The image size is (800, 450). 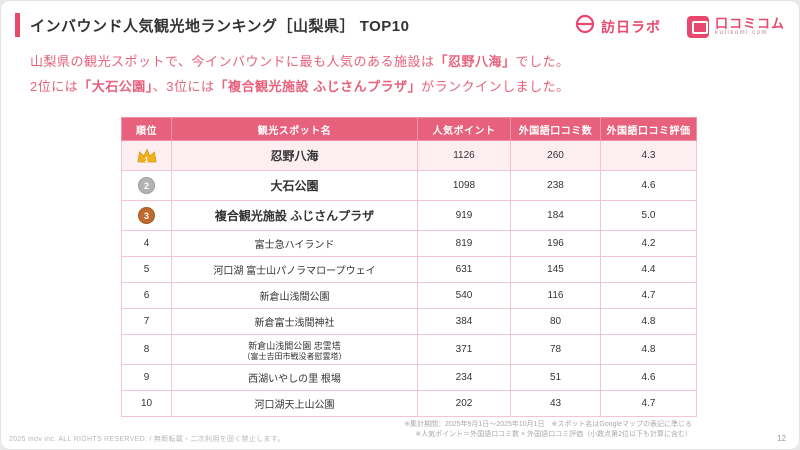 I want to click on table-row: 1 忍野八海 1126 260 4.3, so click(x=409, y=155).